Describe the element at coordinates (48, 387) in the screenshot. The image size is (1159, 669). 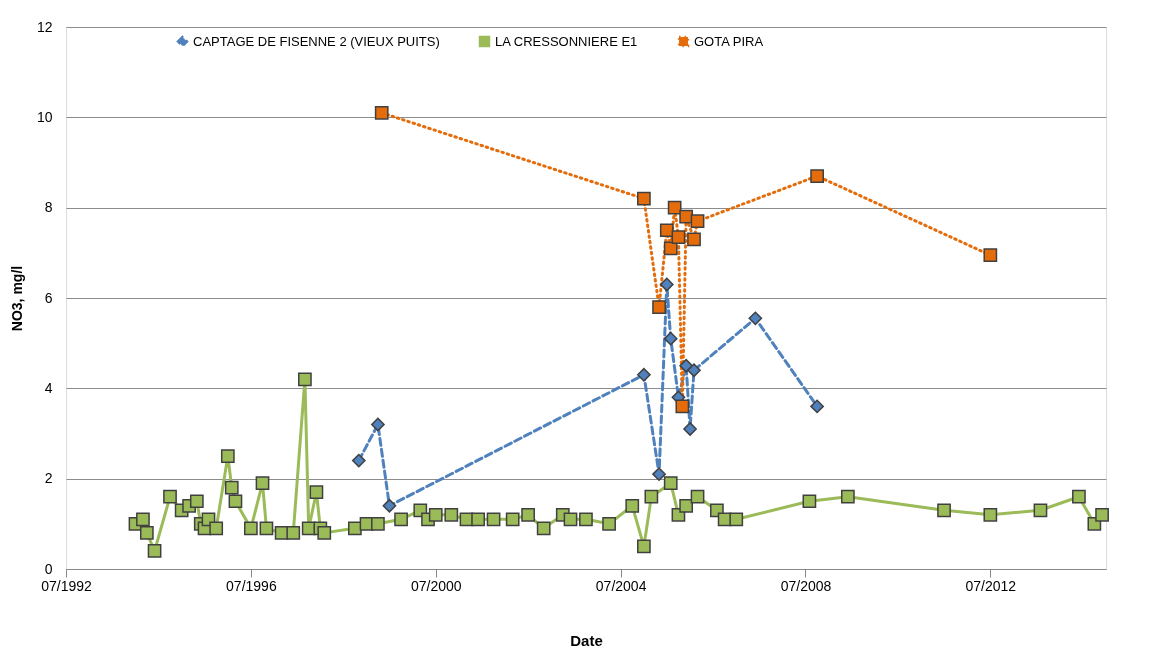
I see `y-tick-label: 4` at that location.